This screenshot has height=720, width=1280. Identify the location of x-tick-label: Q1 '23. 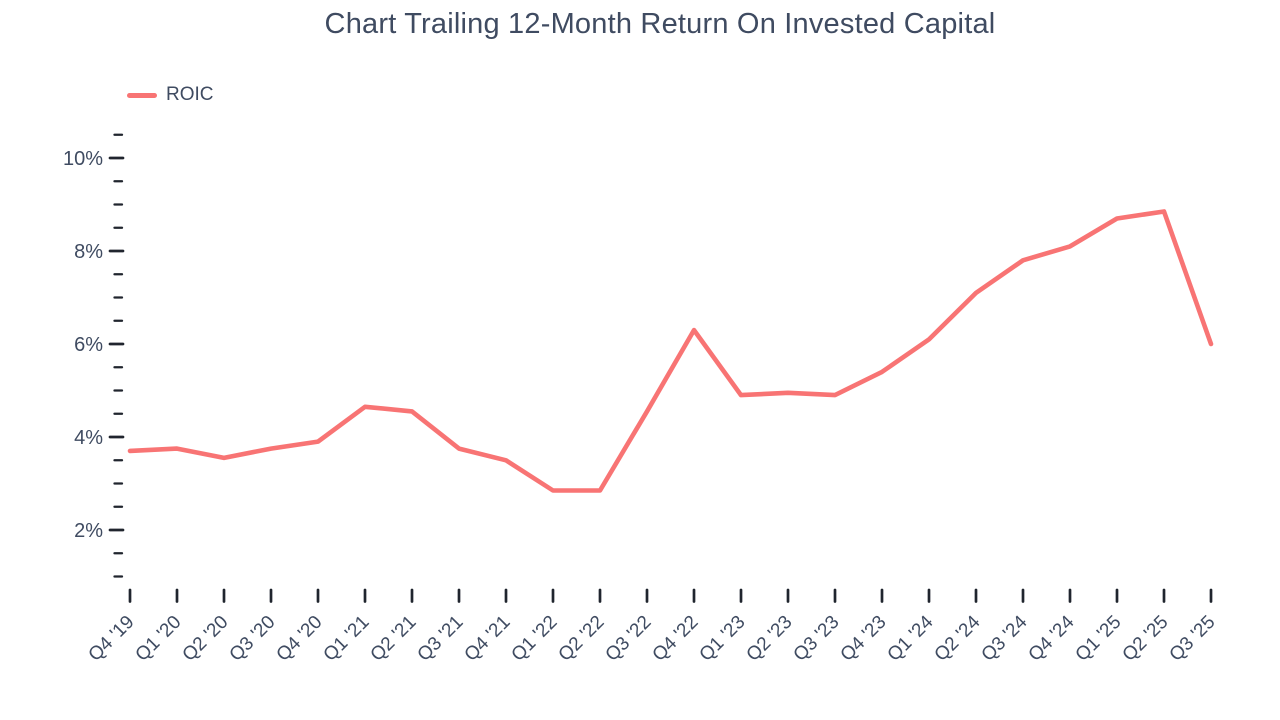
(723, 639).